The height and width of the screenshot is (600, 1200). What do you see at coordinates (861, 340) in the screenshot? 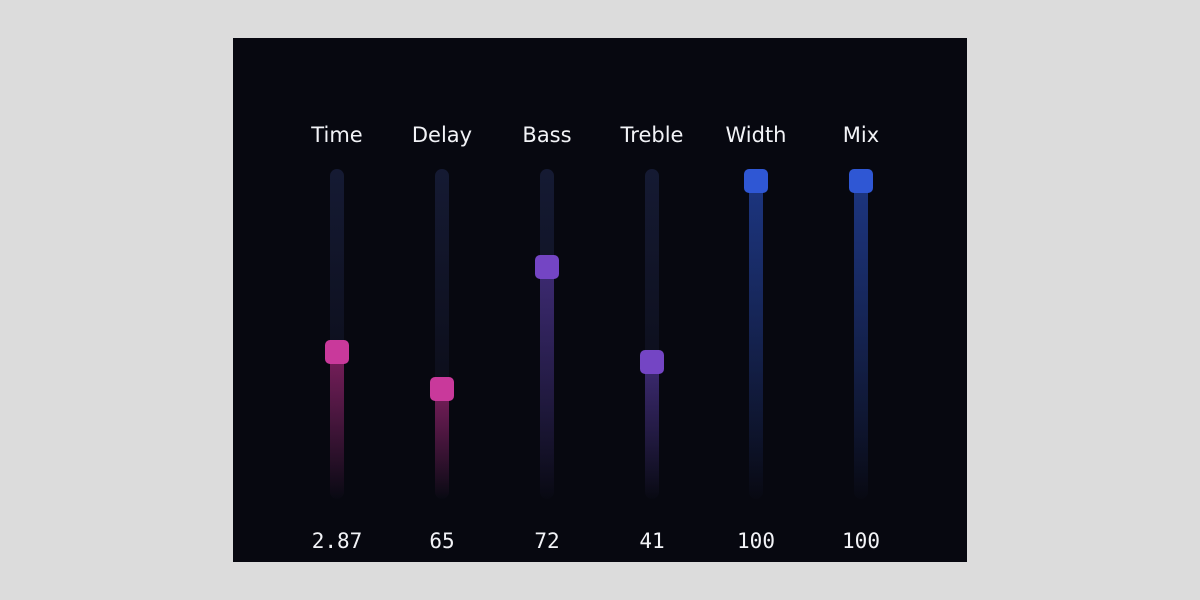
I see `slider-fill-mix` at bounding box center [861, 340].